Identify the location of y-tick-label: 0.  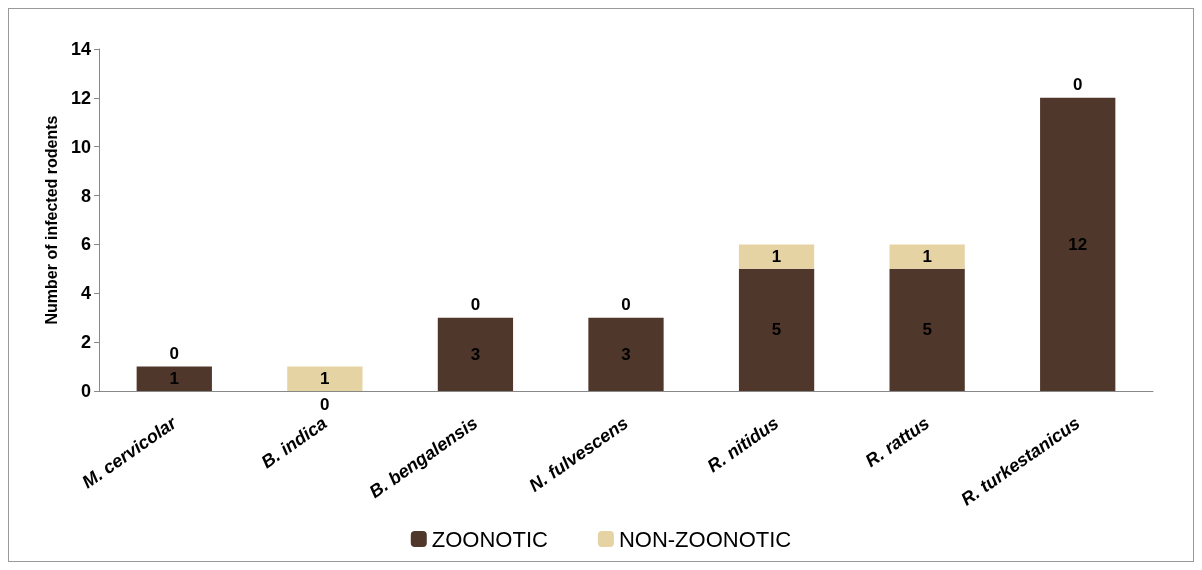
(85, 391).